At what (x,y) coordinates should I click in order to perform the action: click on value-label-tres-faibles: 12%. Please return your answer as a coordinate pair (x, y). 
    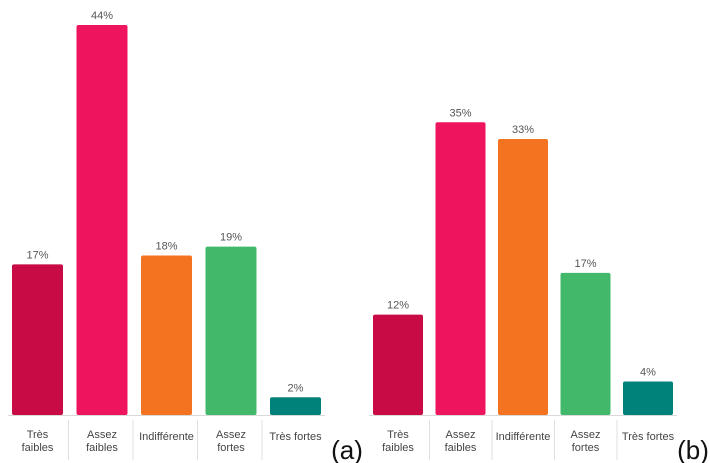
    Looking at the image, I should click on (398, 306).